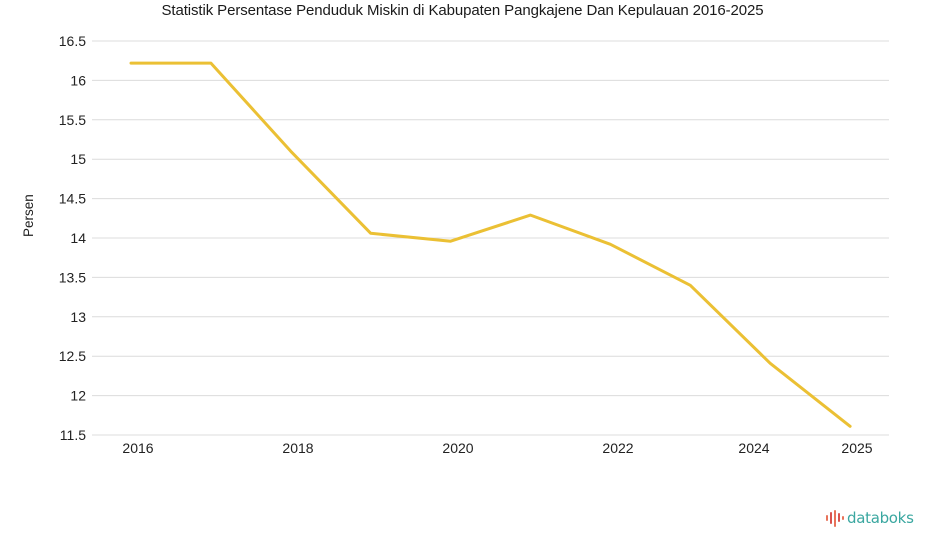  I want to click on y-tick-label: 15, so click(78, 159).